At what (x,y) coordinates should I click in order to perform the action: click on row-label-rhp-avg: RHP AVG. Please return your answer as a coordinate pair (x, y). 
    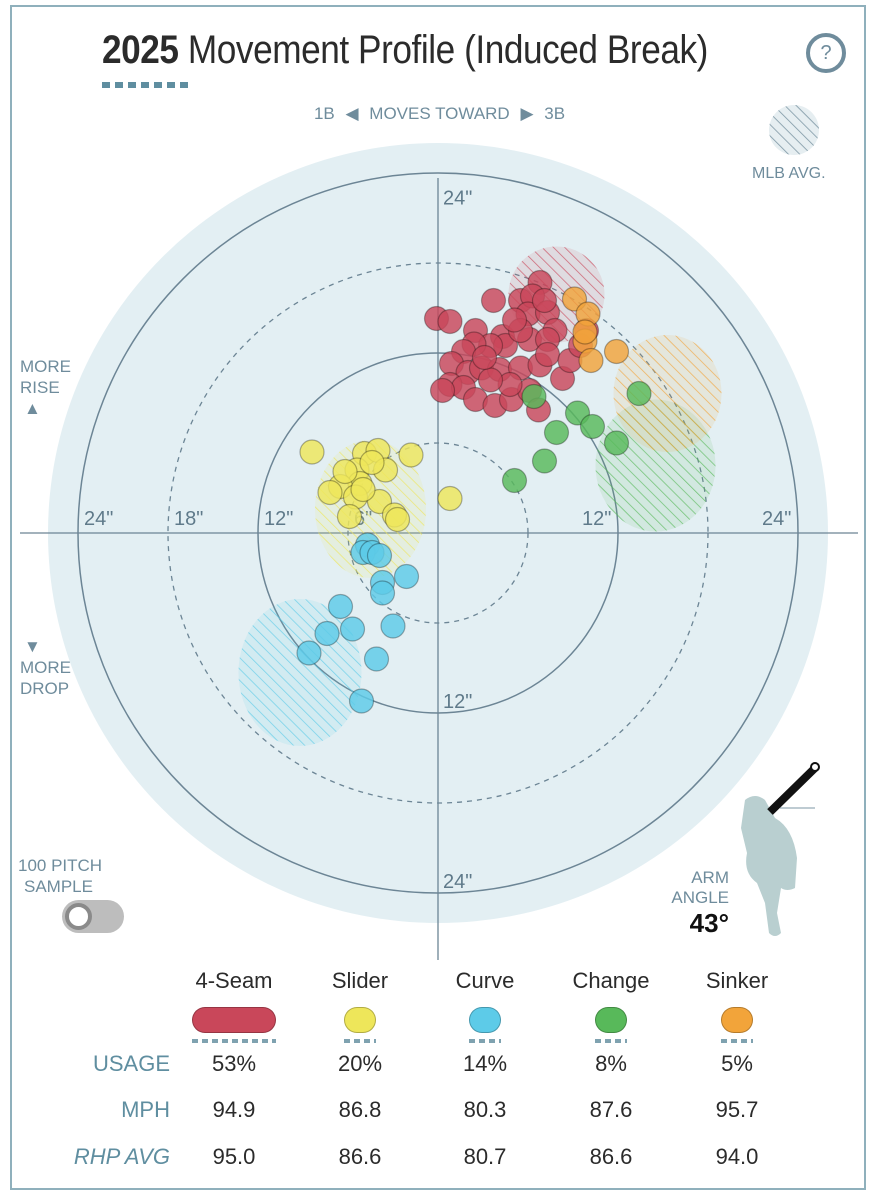
    Looking at the image, I should click on (121, 1156).